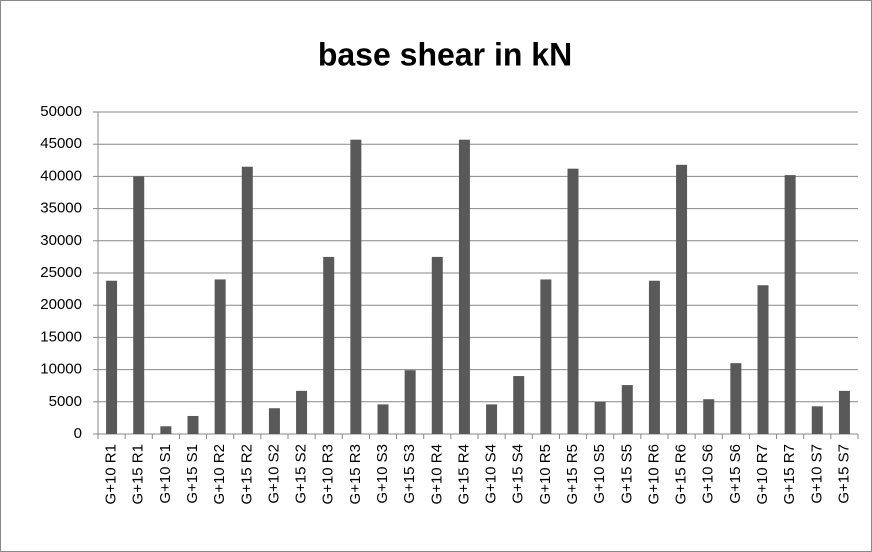 This screenshot has height=552, width=872. I want to click on x-tick-label: G+10 S5, so click(599, 474).